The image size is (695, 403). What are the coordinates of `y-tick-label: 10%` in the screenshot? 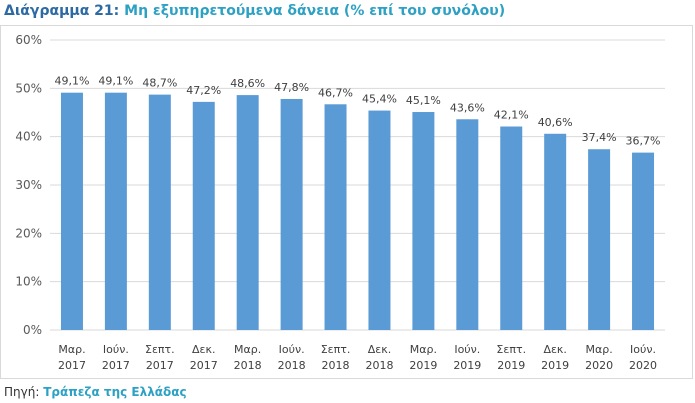 It's located at (28, 282).